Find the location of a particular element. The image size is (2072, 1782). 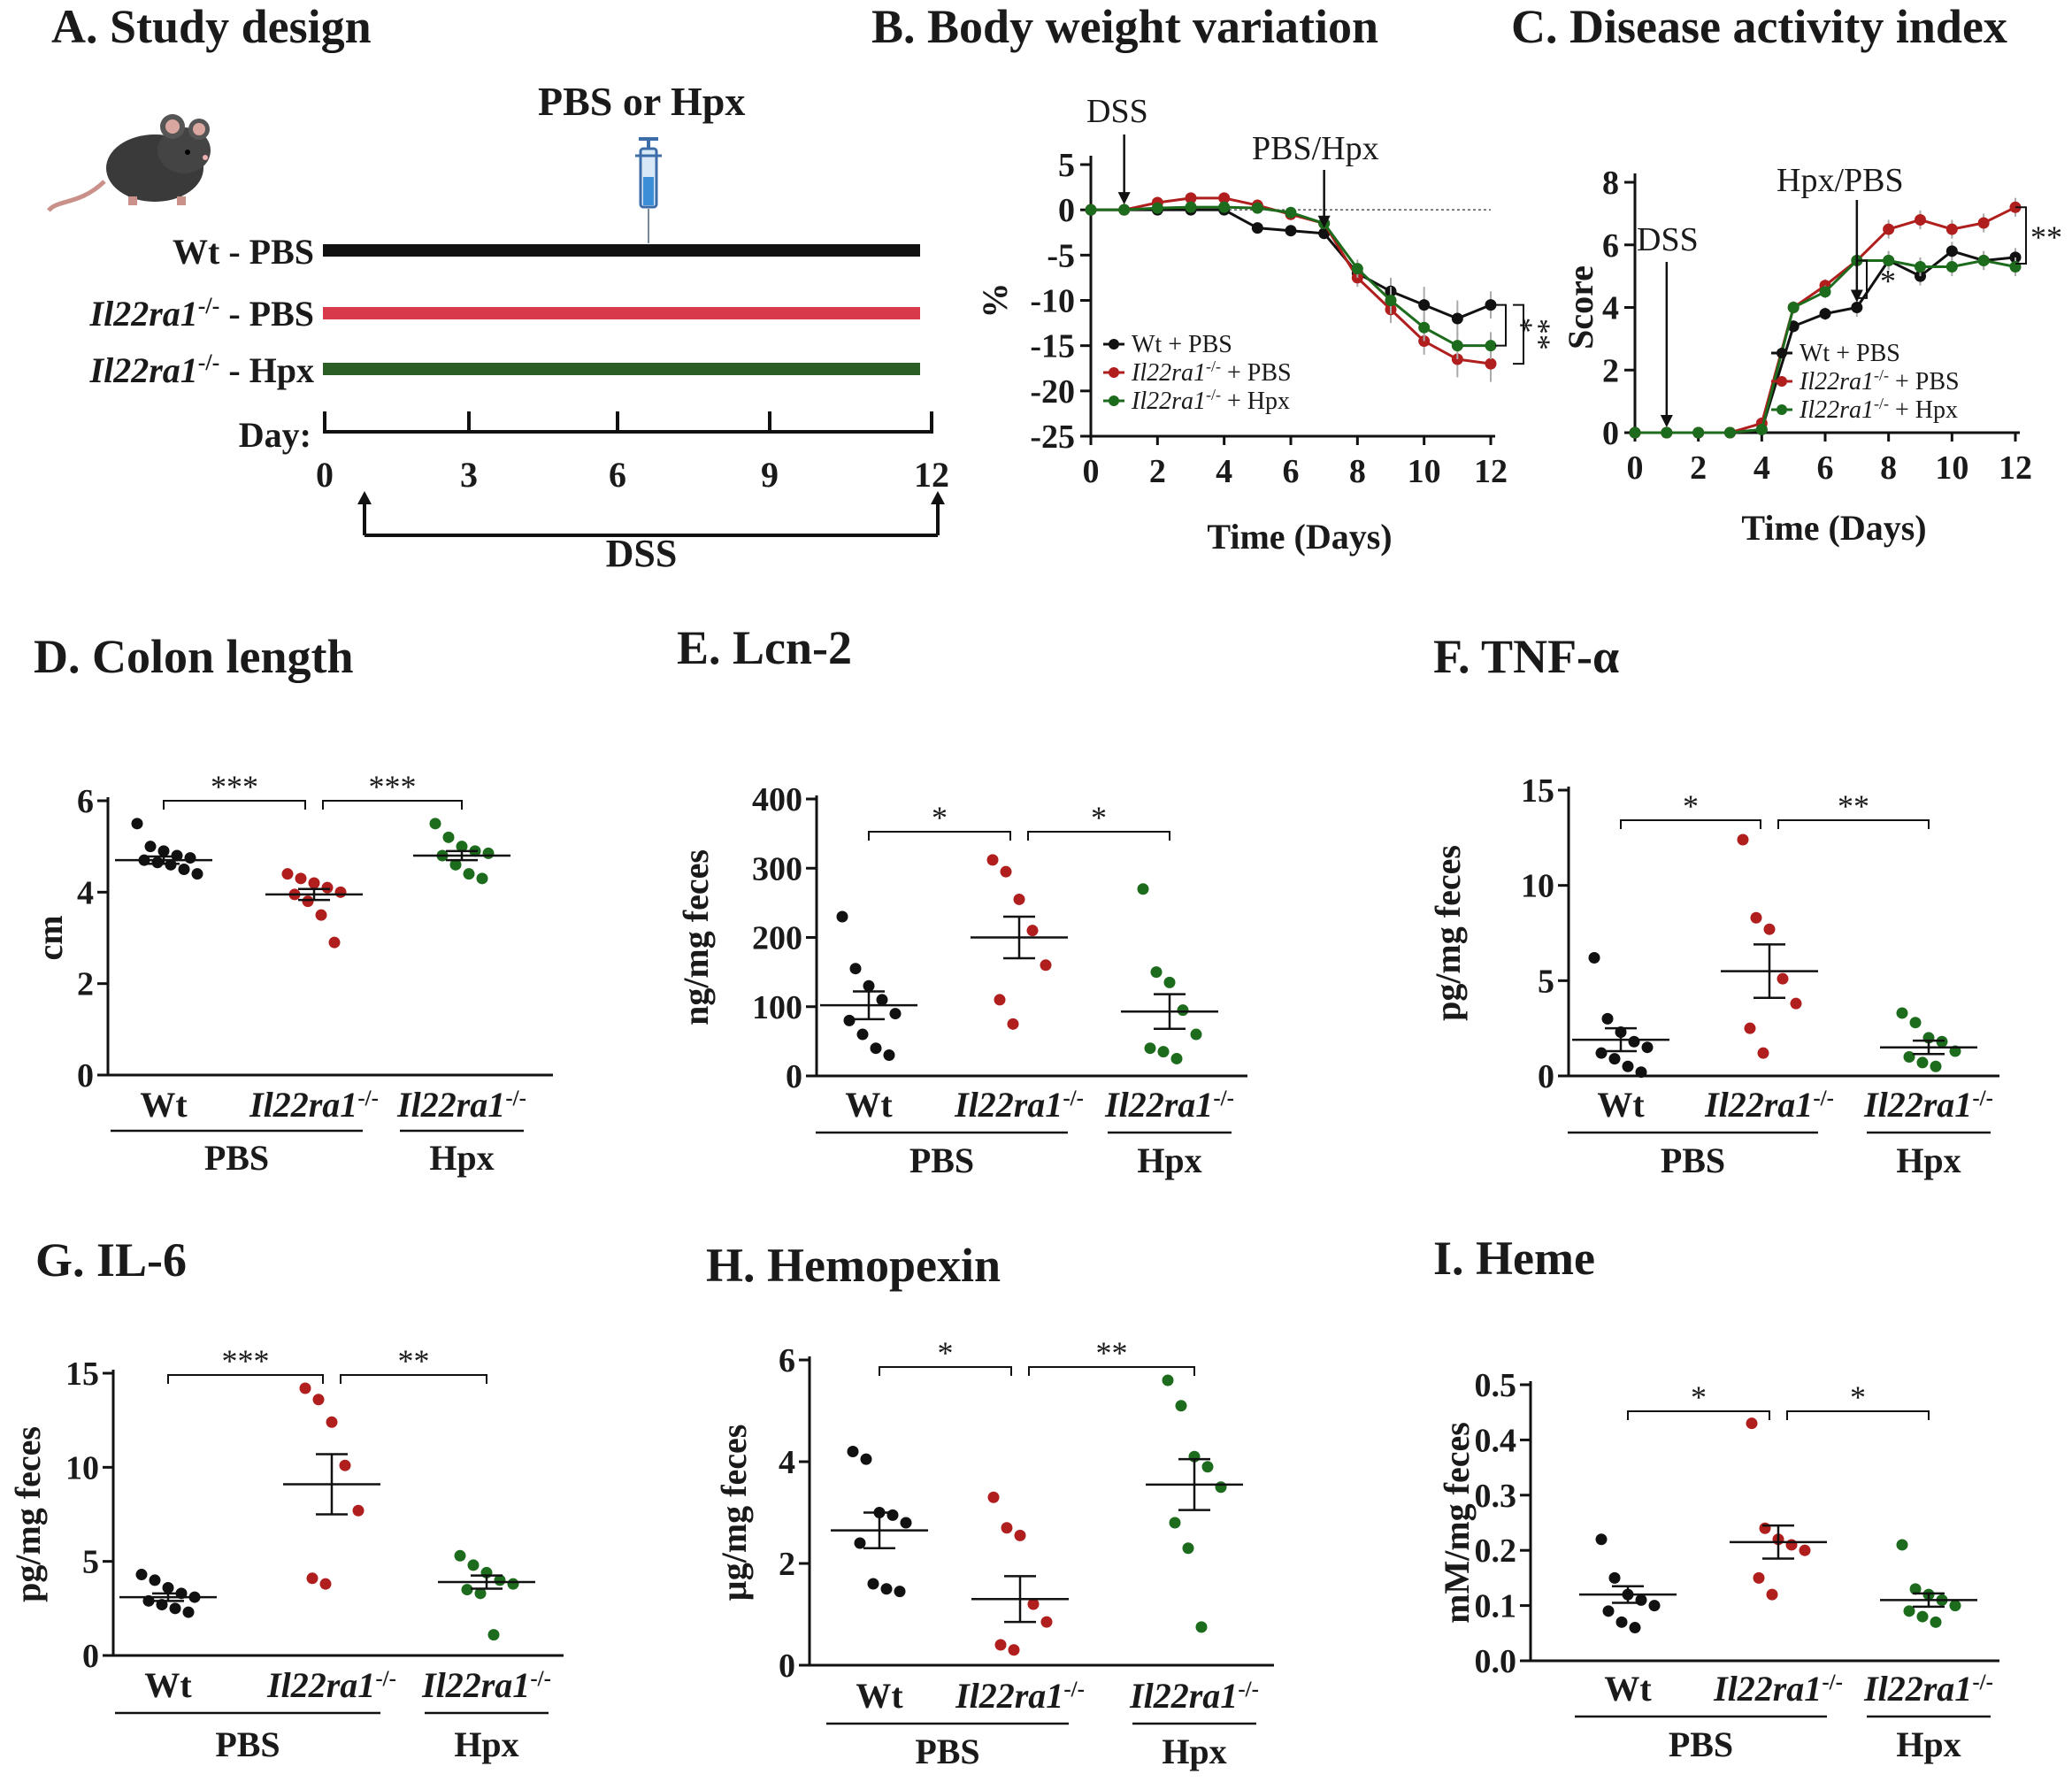

y-tick-label: 0.1 is located at coordinates (1496, 1606).